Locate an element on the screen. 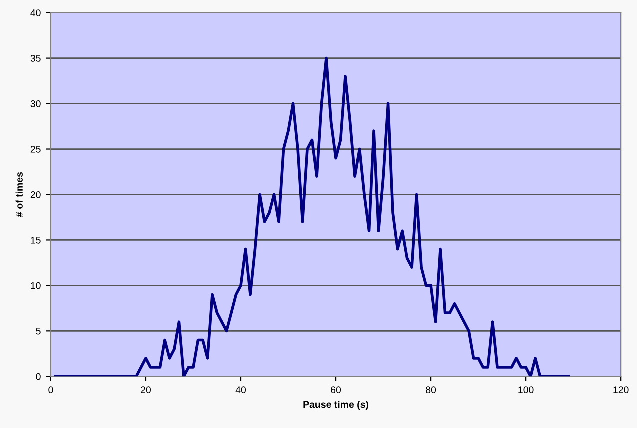  x-tick-label: 100 is located at coordinates (526, 390).